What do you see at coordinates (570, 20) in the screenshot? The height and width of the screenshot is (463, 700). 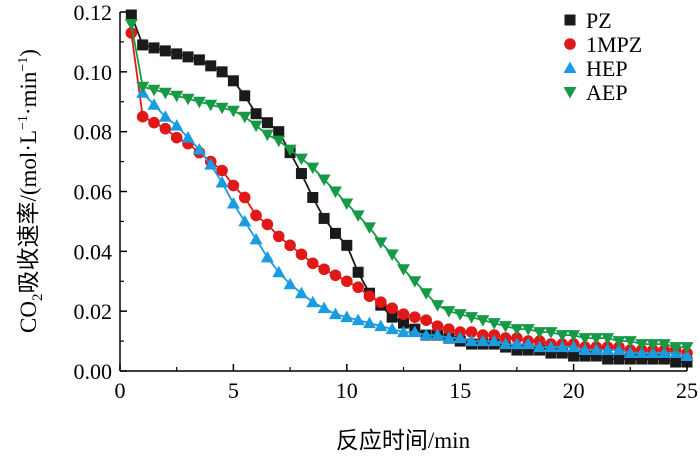 I see `legend-marker-pz` at bounding box center [570, 20].